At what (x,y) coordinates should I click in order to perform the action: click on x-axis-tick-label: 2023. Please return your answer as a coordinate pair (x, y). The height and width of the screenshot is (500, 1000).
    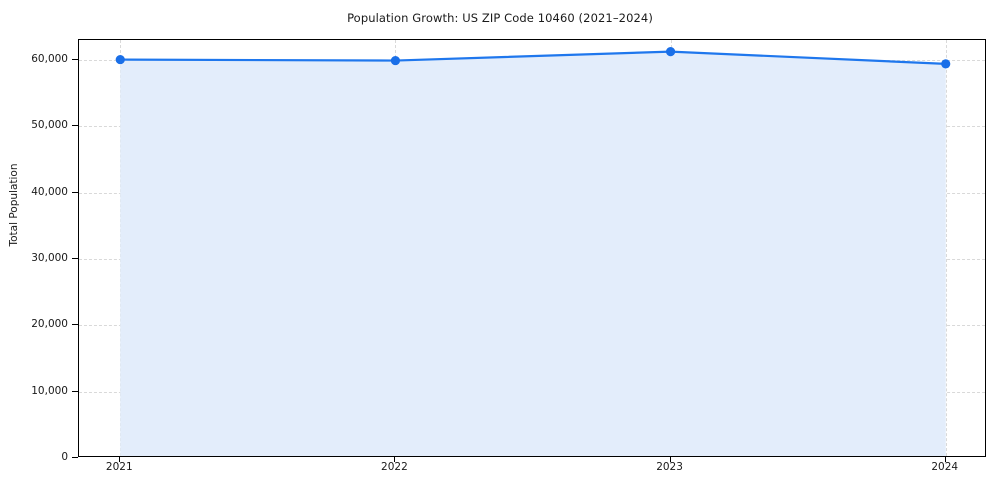
    Looking at the image, I should click on (669, 467).